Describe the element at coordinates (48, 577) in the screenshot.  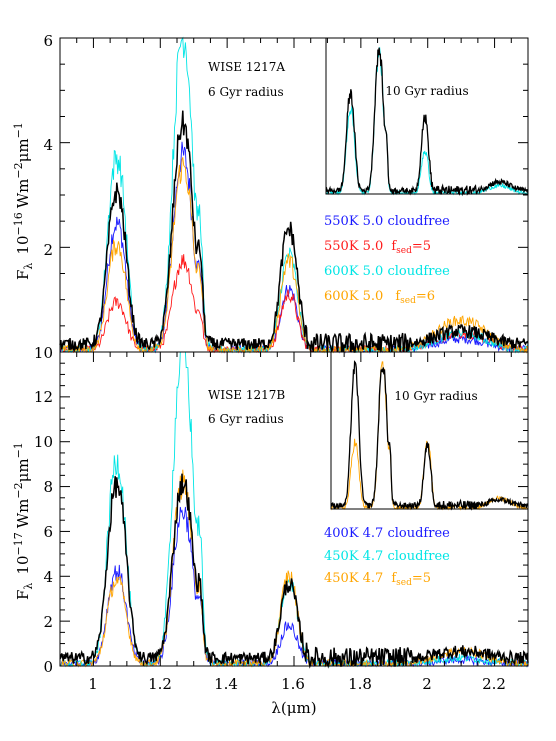
I see `bottom-ytick-label: 4` at that location.